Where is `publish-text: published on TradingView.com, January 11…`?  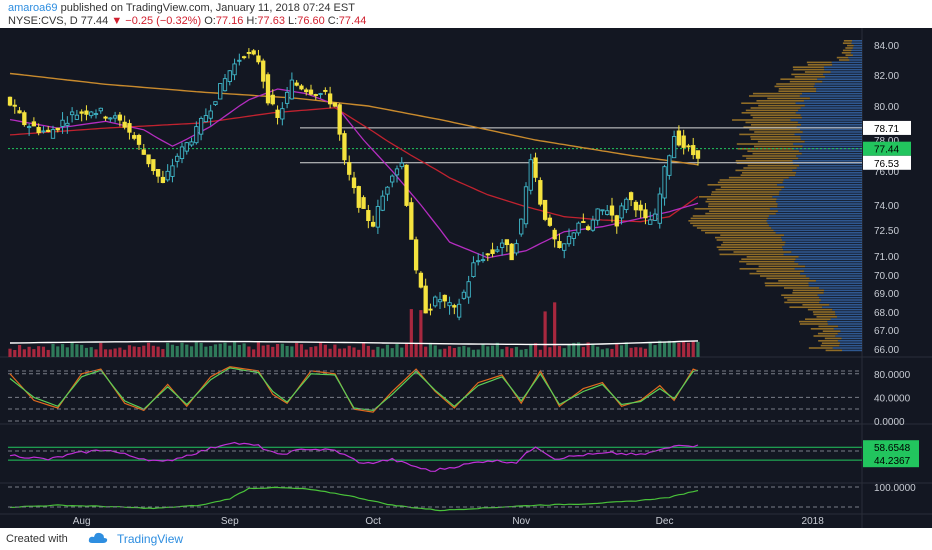
publish-text: published on TradingView.com, January 11… is located at coordinates (207, 8).